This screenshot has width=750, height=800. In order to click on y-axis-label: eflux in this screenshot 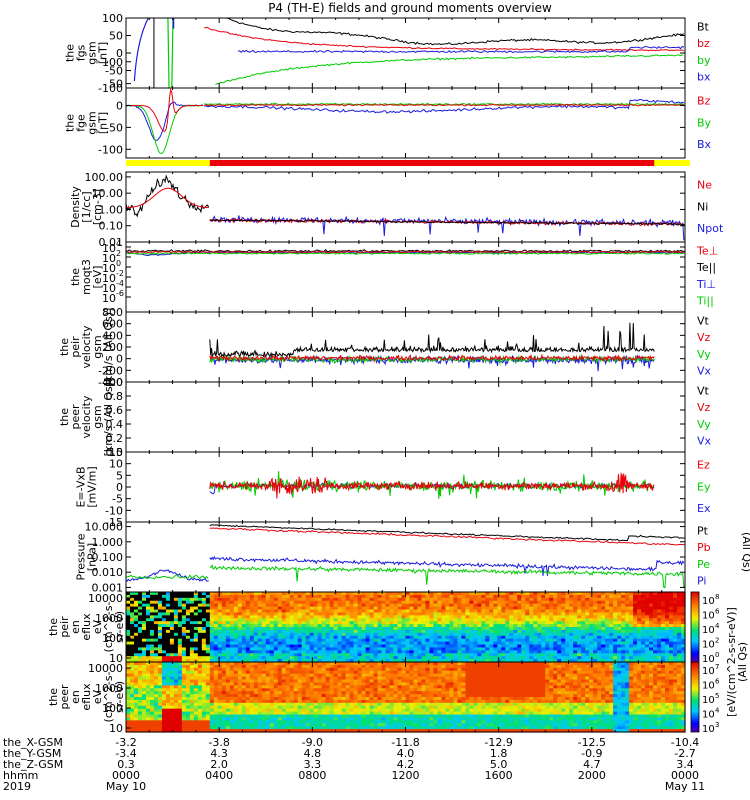, I will do `click(86, 697)`.